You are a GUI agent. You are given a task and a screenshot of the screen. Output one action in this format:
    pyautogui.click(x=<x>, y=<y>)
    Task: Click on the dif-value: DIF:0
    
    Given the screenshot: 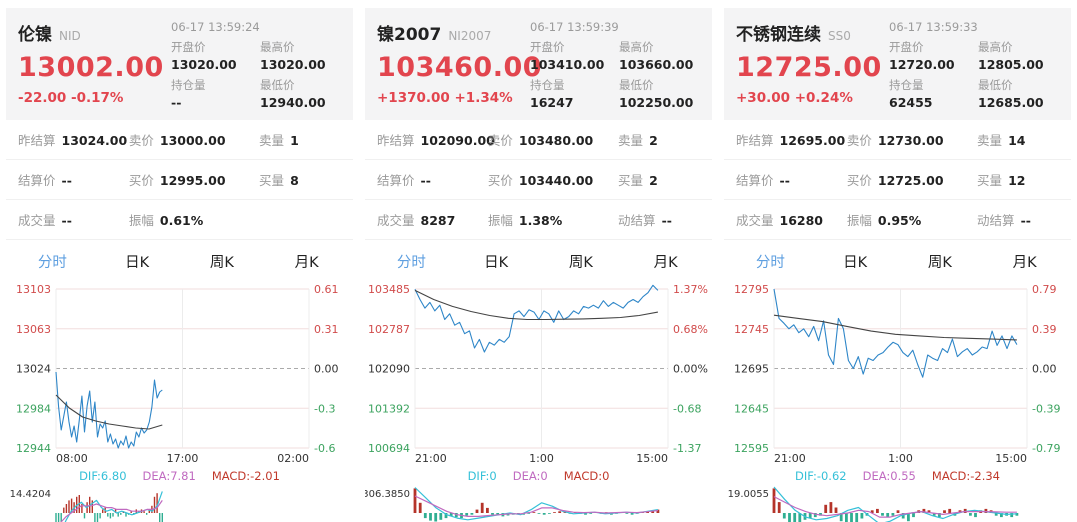 What is the action you would take?
    pyautogui.click(x=482, y=476)
    